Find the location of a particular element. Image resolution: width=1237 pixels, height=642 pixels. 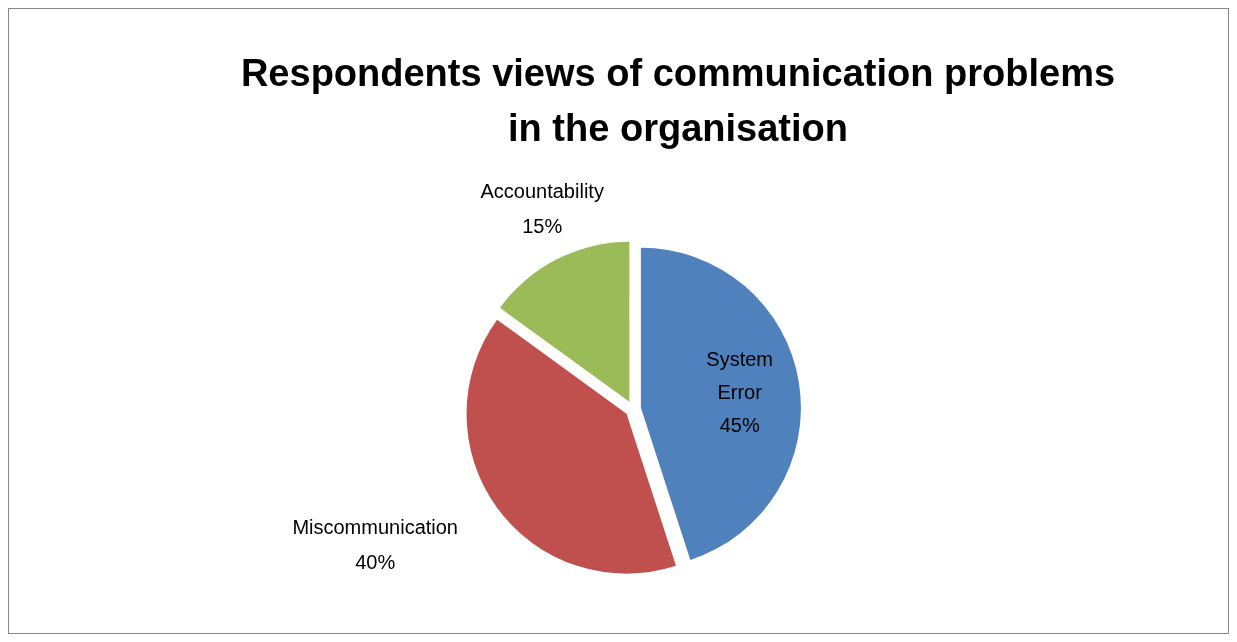

data-label: 40% is located at coordinates (375, 561).